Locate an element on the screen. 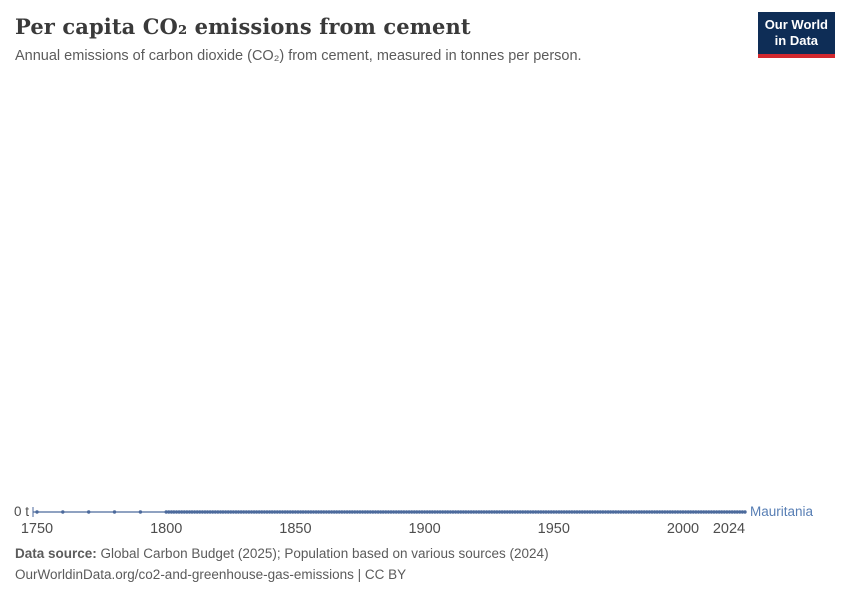 Image resolution: width=850 pixels, height=600 pixels. entity-label-mauritania: Mauritania is located at coordinates (782, 511).